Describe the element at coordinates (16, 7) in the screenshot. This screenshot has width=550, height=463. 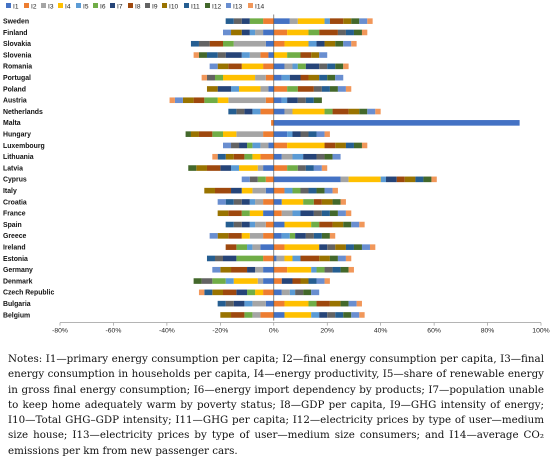
I see `legend-label-I1: I1` at that location.